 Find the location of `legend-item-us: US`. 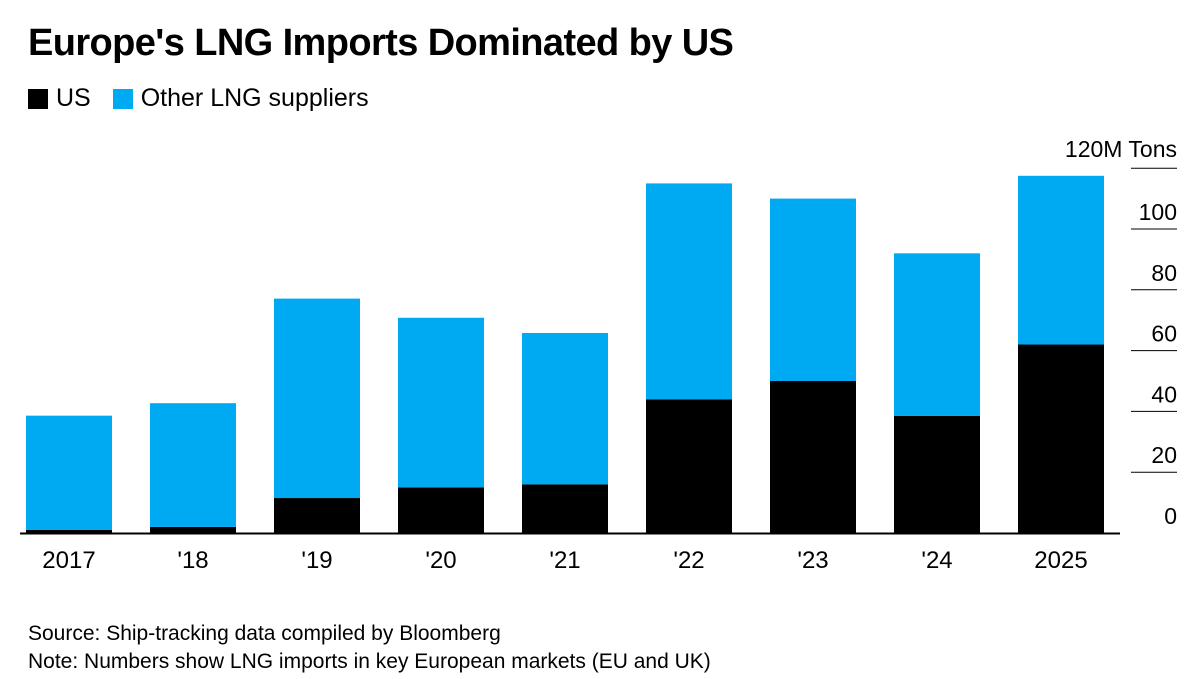

legend-item-us: US is located at coordinates (59, 98).